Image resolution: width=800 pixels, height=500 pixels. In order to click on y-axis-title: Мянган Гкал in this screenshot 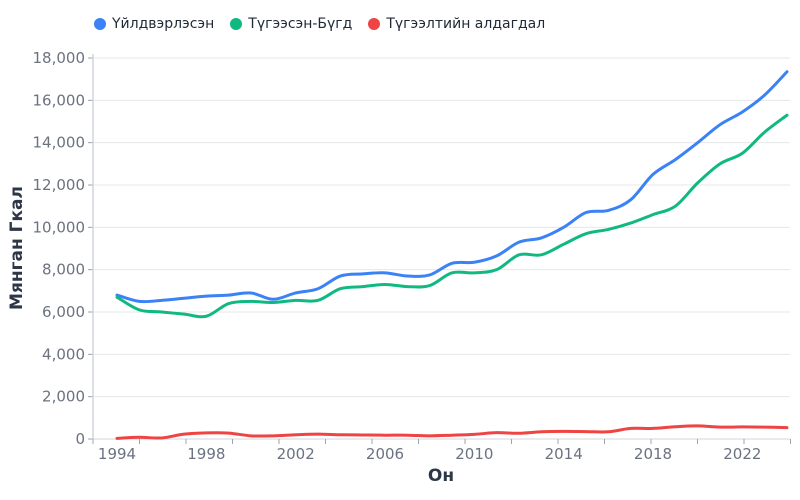, I will do `click(17, 248)`.